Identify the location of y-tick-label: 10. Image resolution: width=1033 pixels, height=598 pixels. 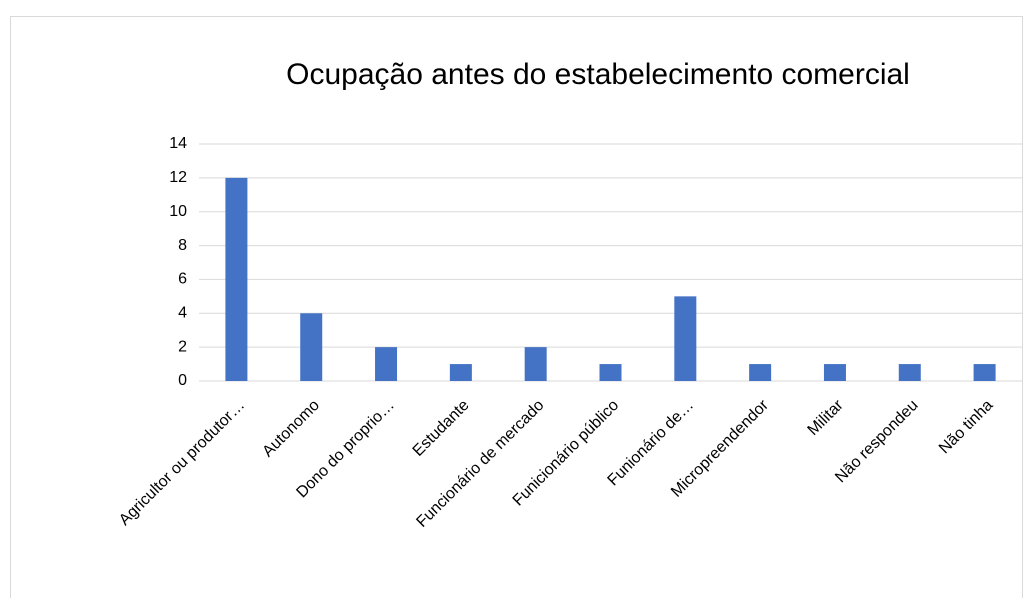
(178, 211).